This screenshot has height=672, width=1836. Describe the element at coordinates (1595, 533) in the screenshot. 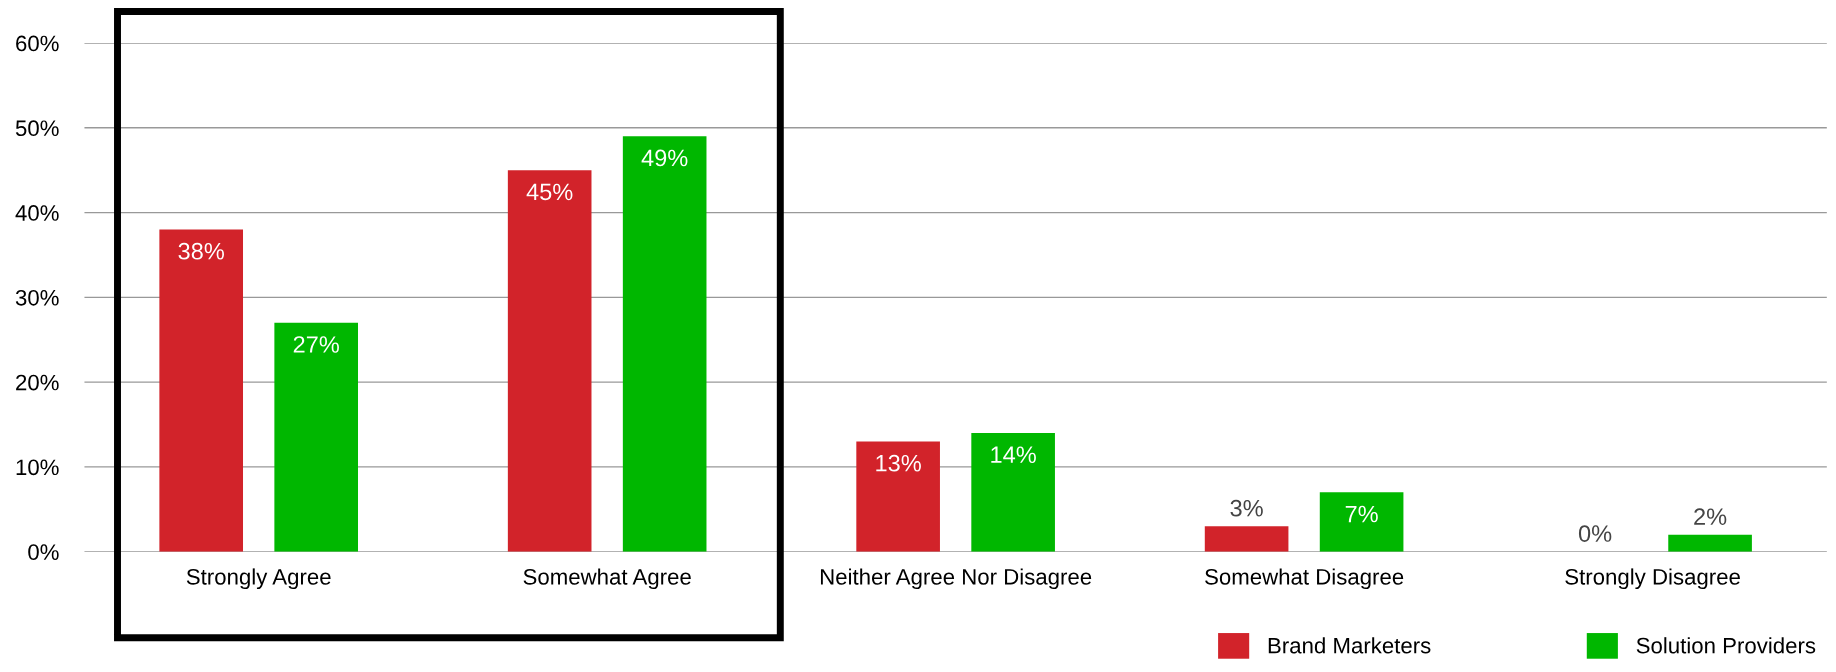

I see `text: 0%` at that location.